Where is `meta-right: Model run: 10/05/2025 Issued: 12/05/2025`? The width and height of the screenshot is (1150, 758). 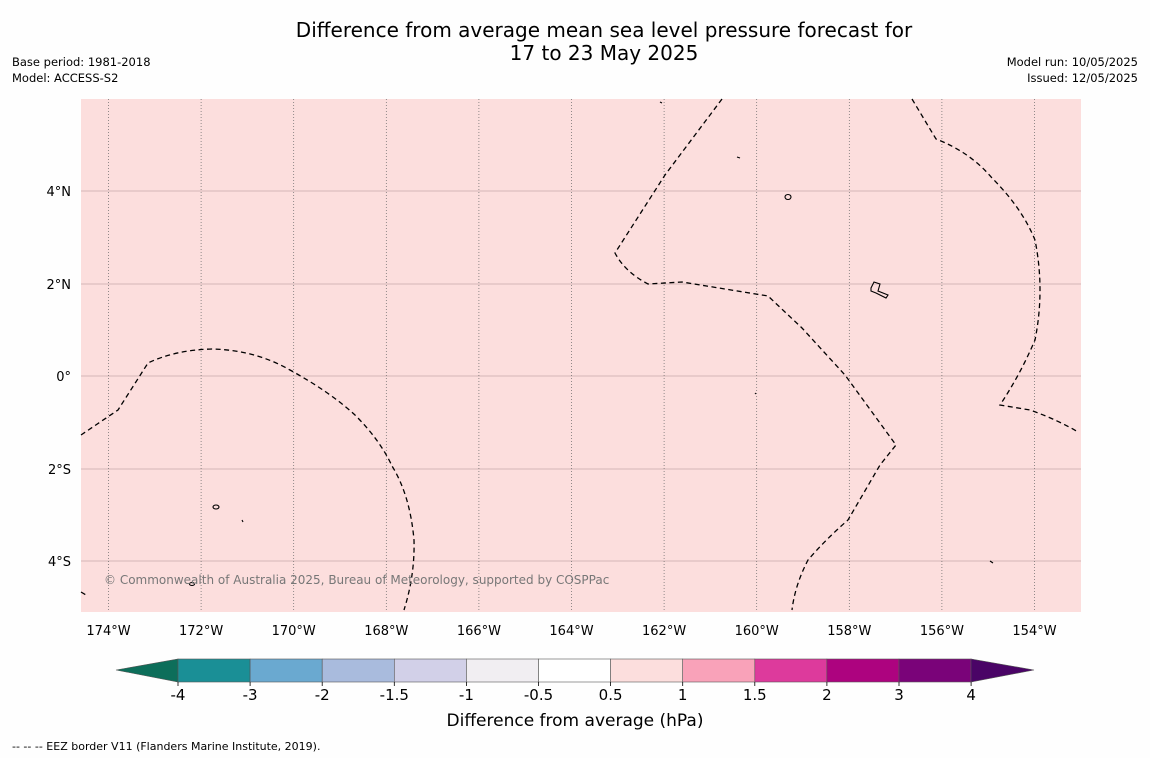
meta-right: Model run: 10/05/2025 Issued: 12/05/2025 is located at coordinates (1072, 70).